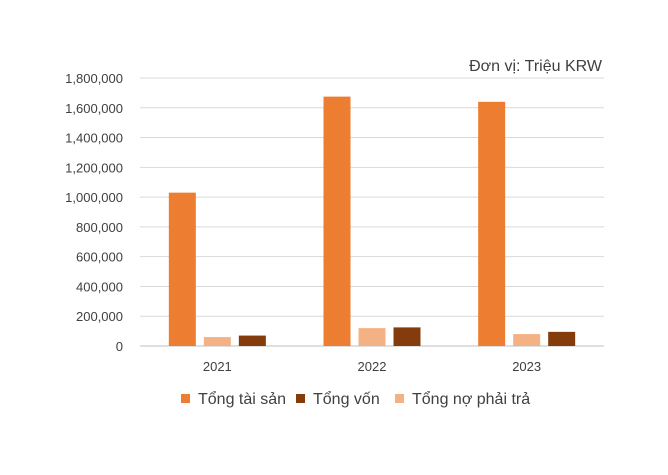 Image resolution: width=668 pixels, height=475 pixels. I want to click on legend: Tổng tài sản Tổng vốn Tổng nợ phải trả, so click(355, 399).